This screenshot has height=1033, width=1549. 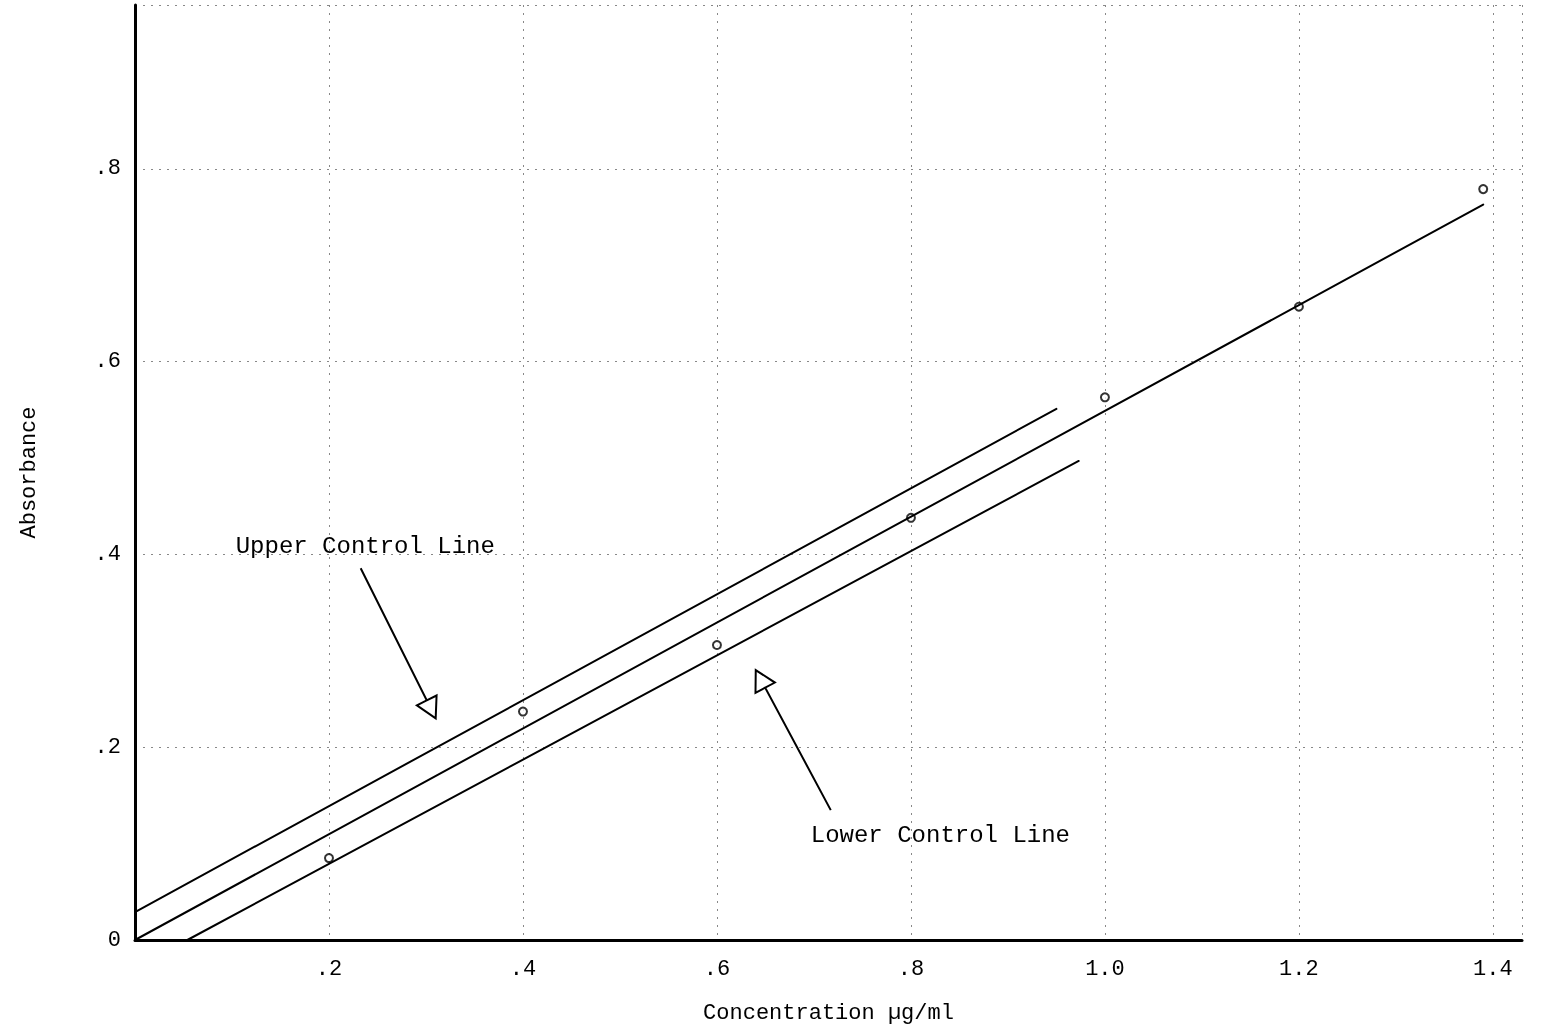 I want to click on y-tick-label: 0, so click(x=114, y=940).